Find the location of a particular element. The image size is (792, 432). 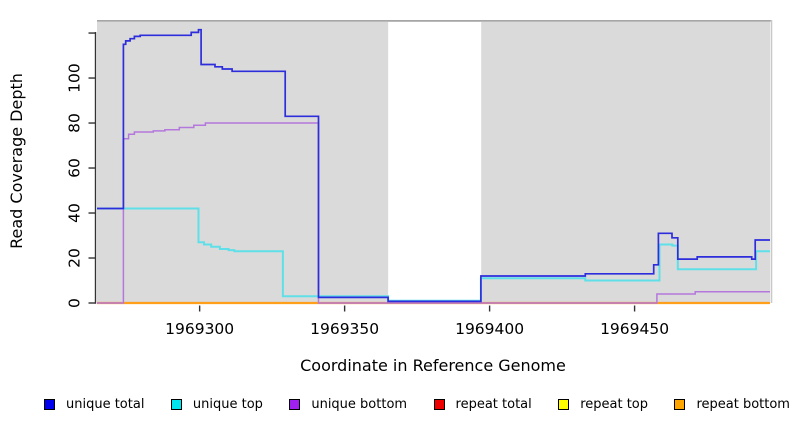

y-axis-tick-label: 80 is located at coordinates (74, 123).